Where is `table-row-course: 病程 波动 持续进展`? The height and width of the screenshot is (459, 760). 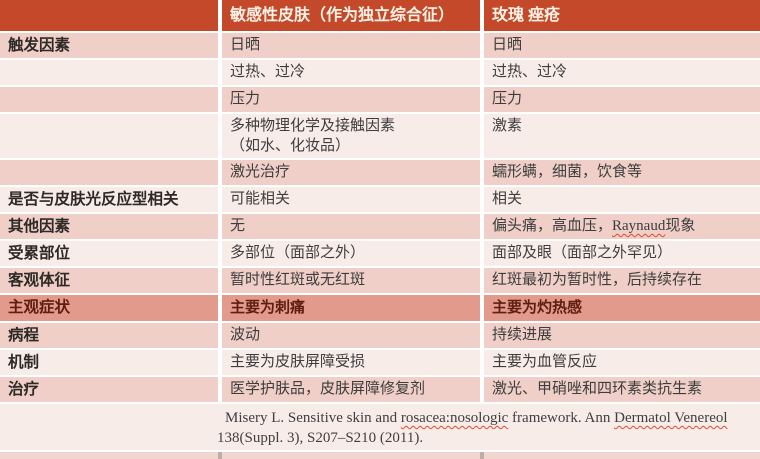
table-row-course: 病程 波动 持续进展 is located at coordinates (380, 335).